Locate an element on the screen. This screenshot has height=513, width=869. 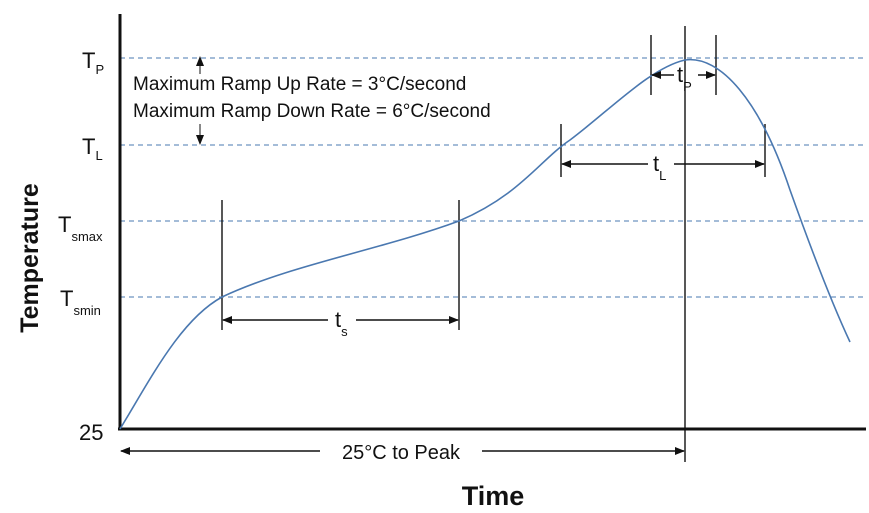
ts-label: ts is located at coordinates (341, 323).